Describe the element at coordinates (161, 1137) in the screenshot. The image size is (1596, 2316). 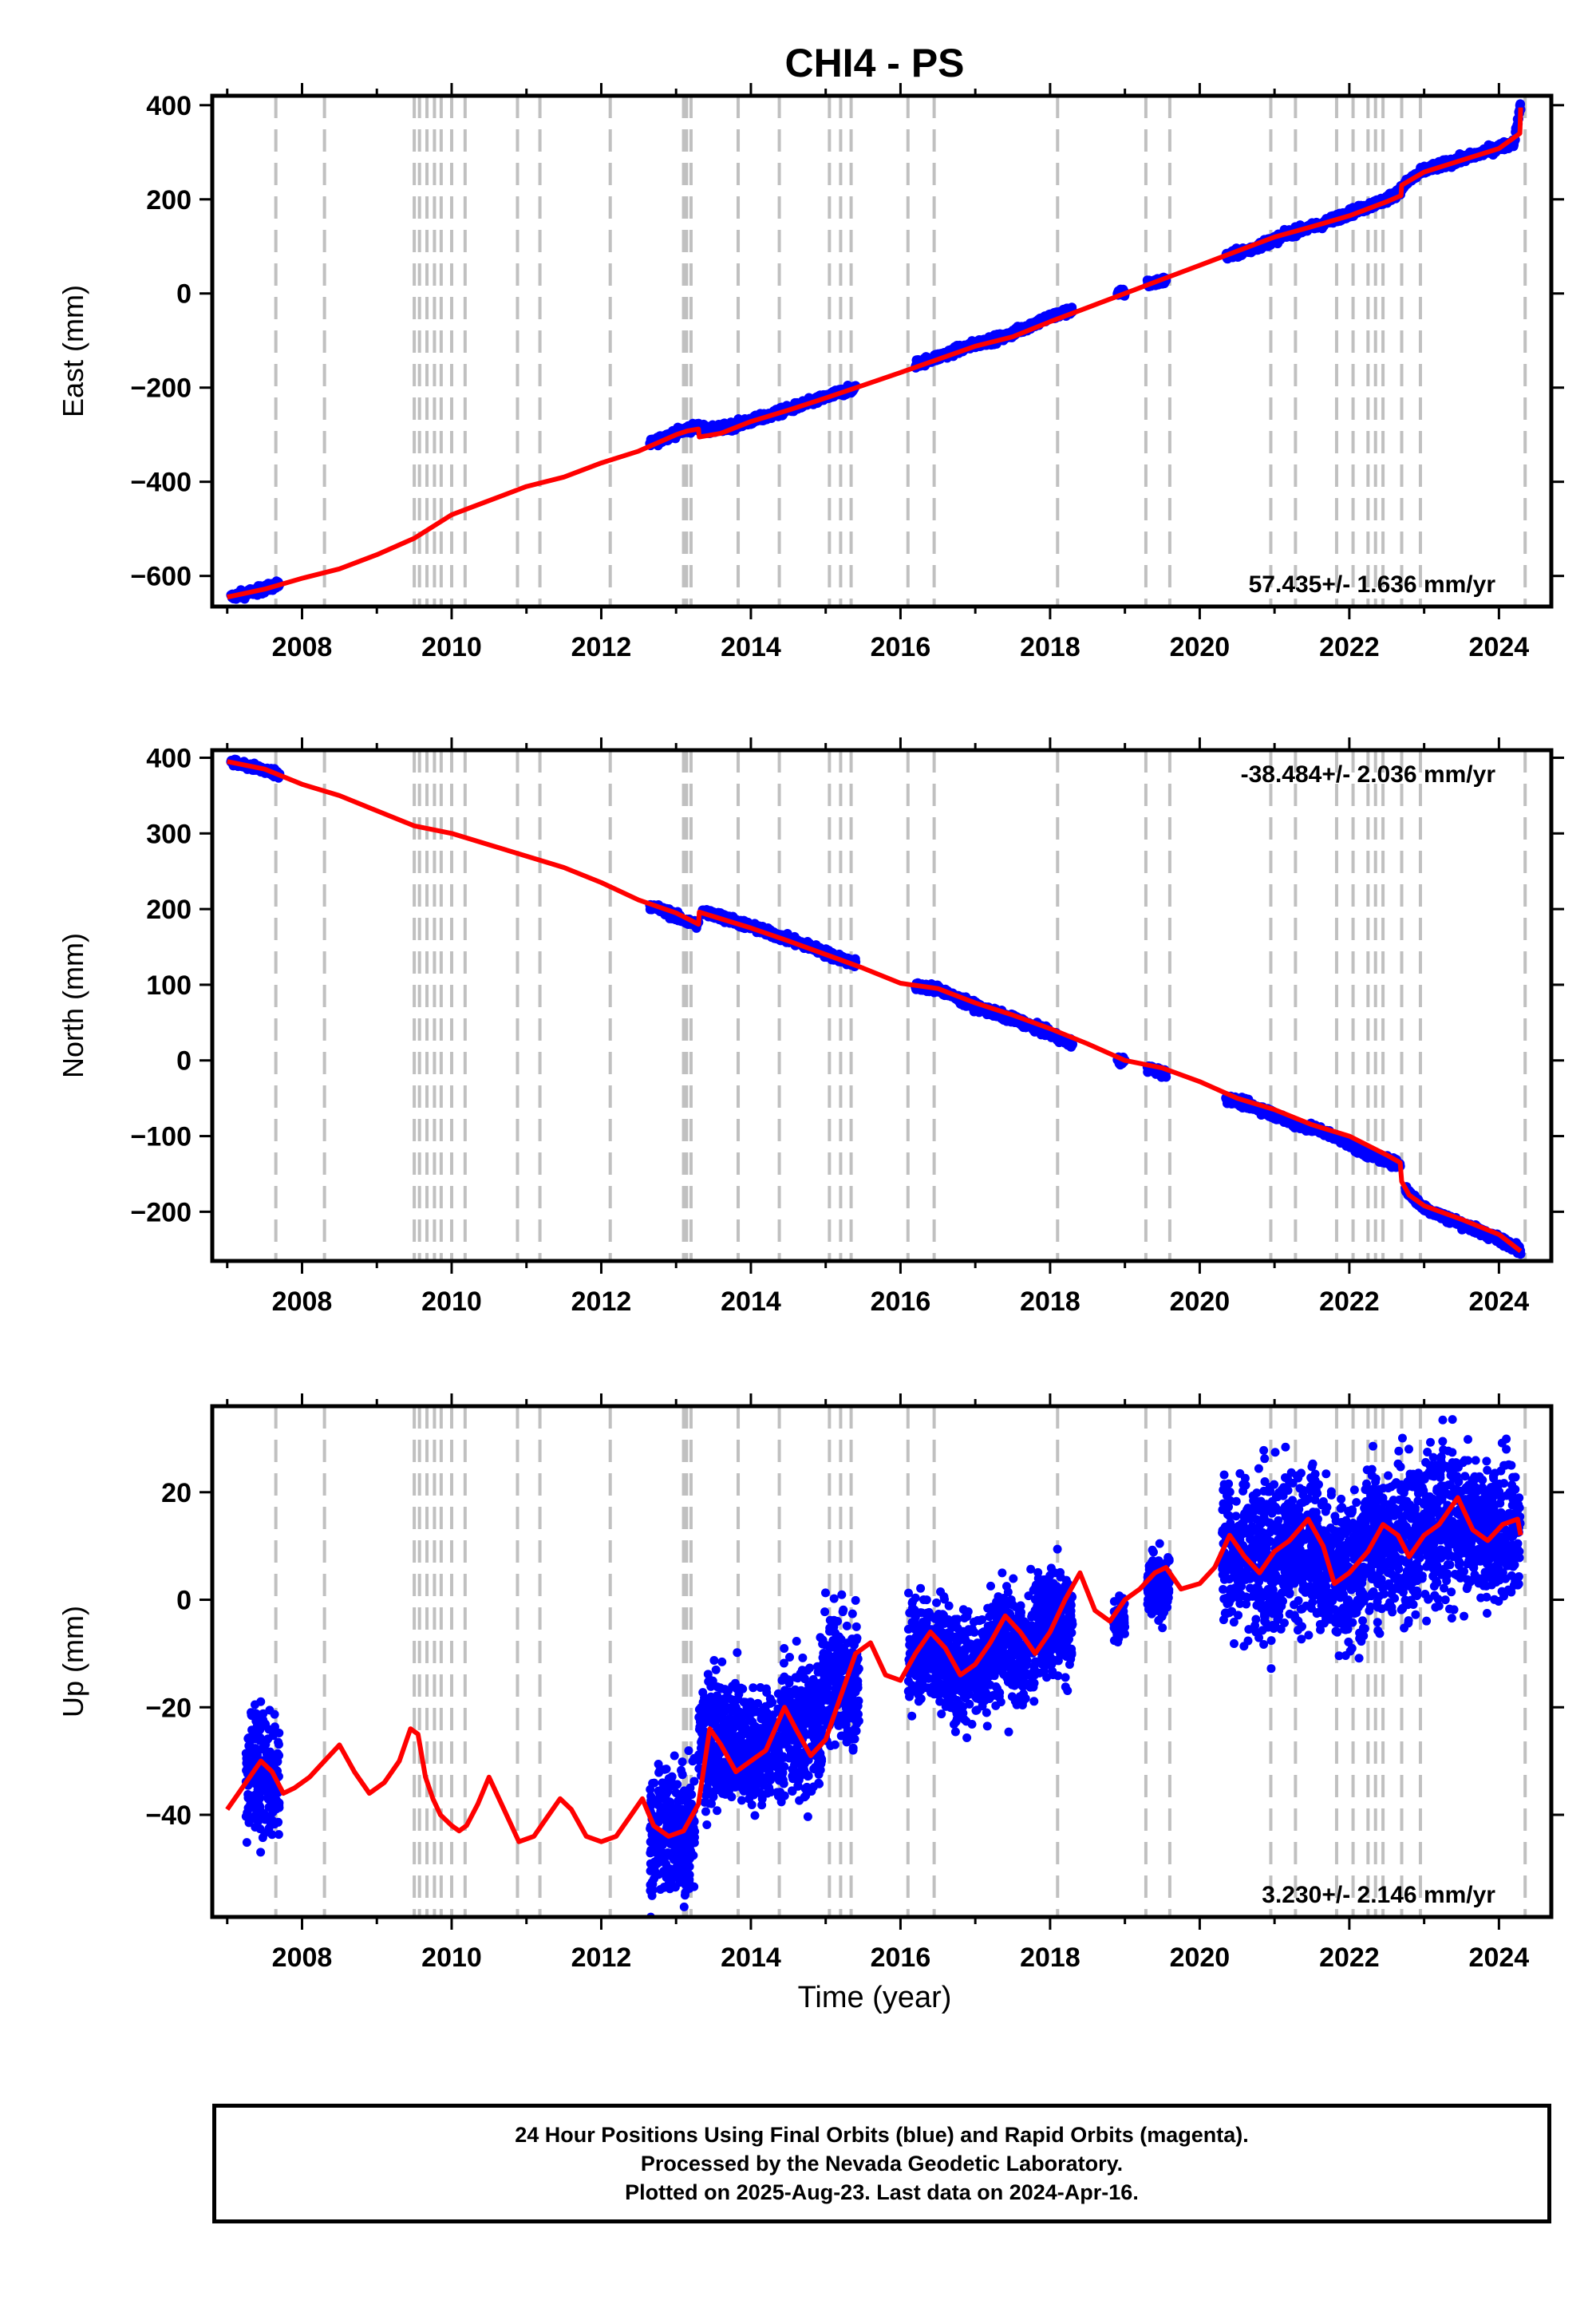
I see `y-tick-label: −100` at that location.